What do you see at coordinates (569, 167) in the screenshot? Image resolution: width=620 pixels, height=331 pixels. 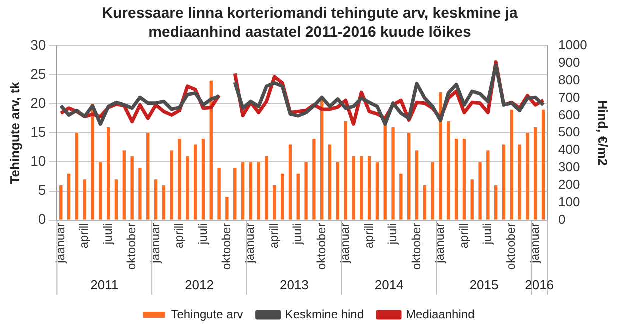 I see `y2-tick-label: 300` at bounding box center [569, 167].